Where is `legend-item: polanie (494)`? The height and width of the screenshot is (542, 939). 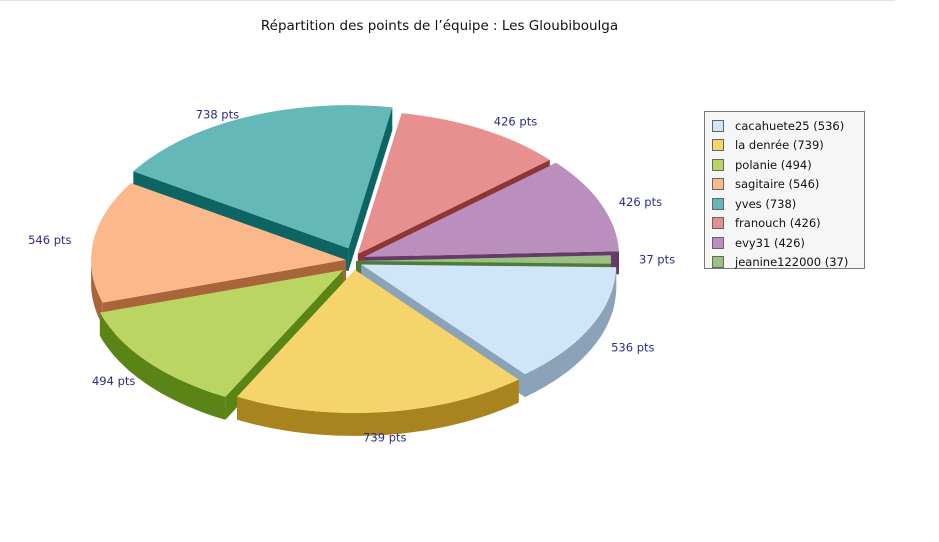
legend-item: polanie (494) is located at coordinates (788, 165).